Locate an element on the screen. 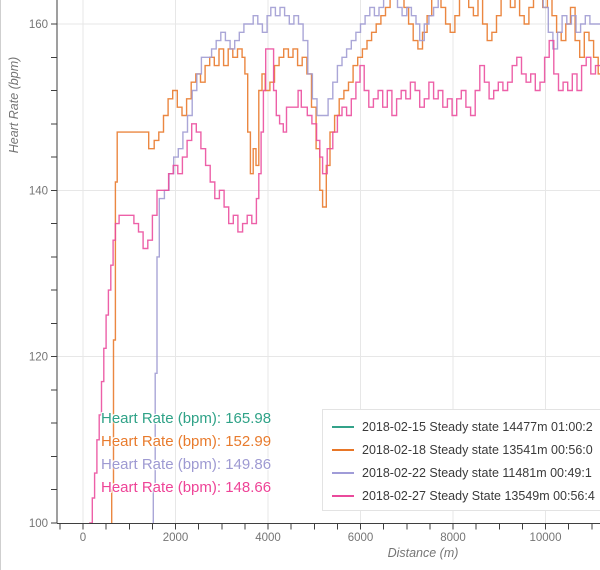  tooltip-row: Heart Rate (bpm): 149.86 is located at coordinates (186, 464).